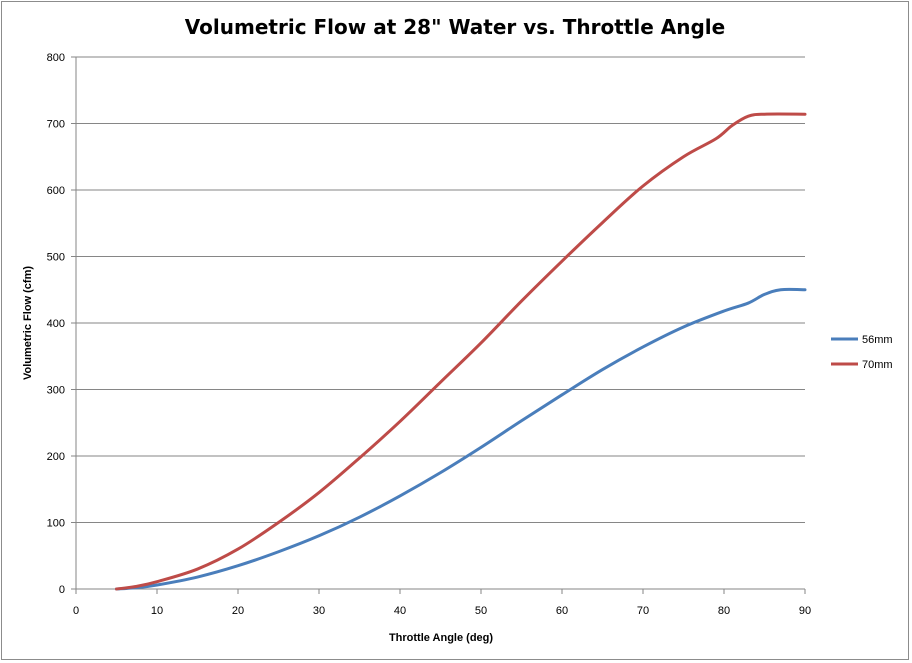 Image resolution: width=912 pixels, height=663 pixels. What do you see at coordinates (481, 611) in the screenshot?
I see `x-tick-label: 50` at bounding box center [481, 611].